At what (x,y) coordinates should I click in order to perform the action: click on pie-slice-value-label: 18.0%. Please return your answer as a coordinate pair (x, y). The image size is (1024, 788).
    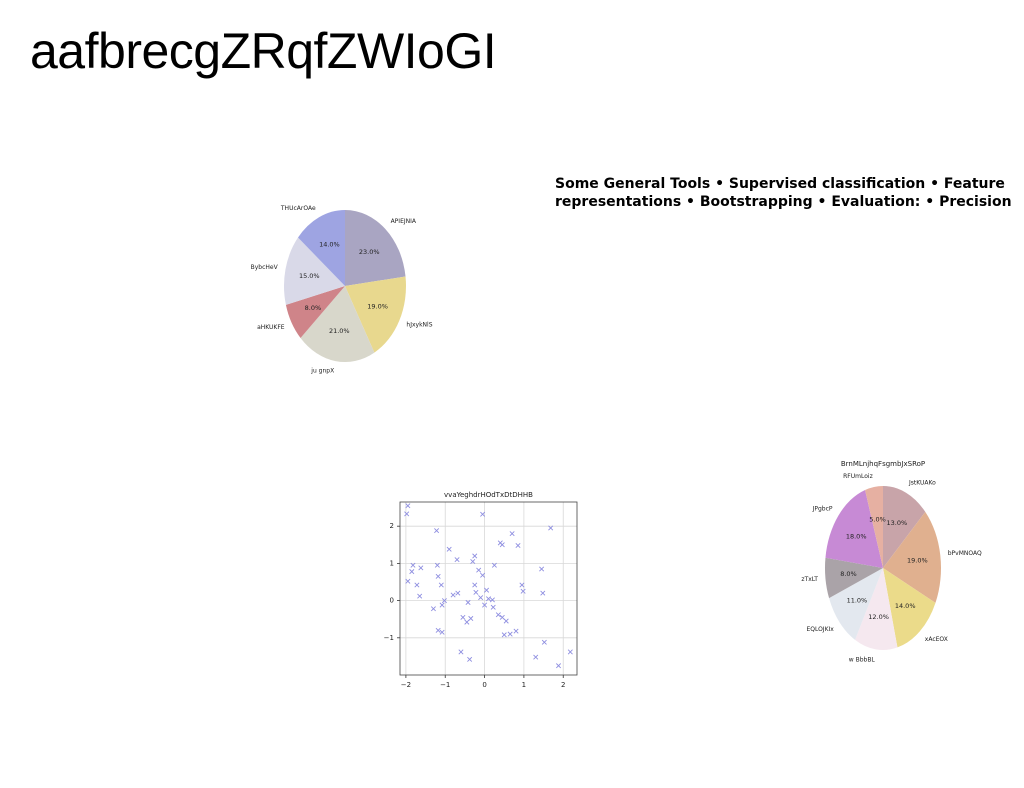
    Looking at the image, I should click on (856, 537).